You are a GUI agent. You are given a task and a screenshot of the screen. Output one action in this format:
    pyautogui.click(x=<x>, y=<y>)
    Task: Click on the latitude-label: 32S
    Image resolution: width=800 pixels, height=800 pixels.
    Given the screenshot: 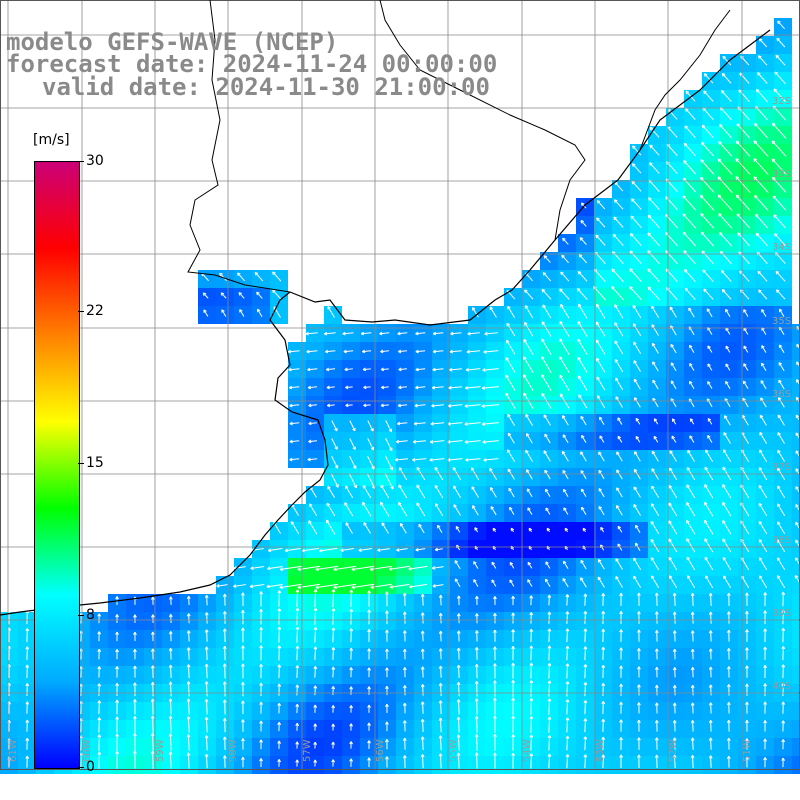 What is the action you would take?
    pyautogui.click(x=781, y=101)
    